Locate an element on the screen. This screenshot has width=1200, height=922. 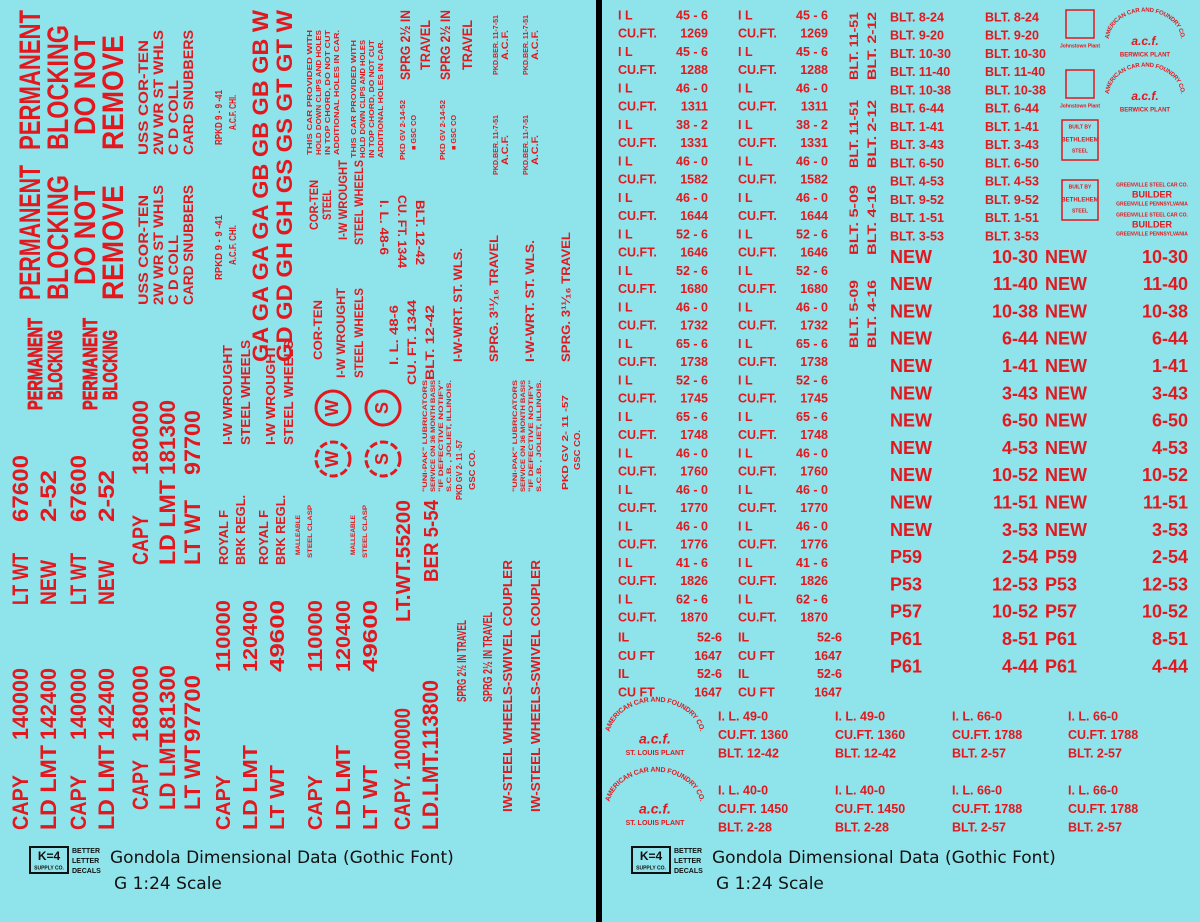
stencil-line: CU.FT. 1450 is located at coordinates (753, 809).